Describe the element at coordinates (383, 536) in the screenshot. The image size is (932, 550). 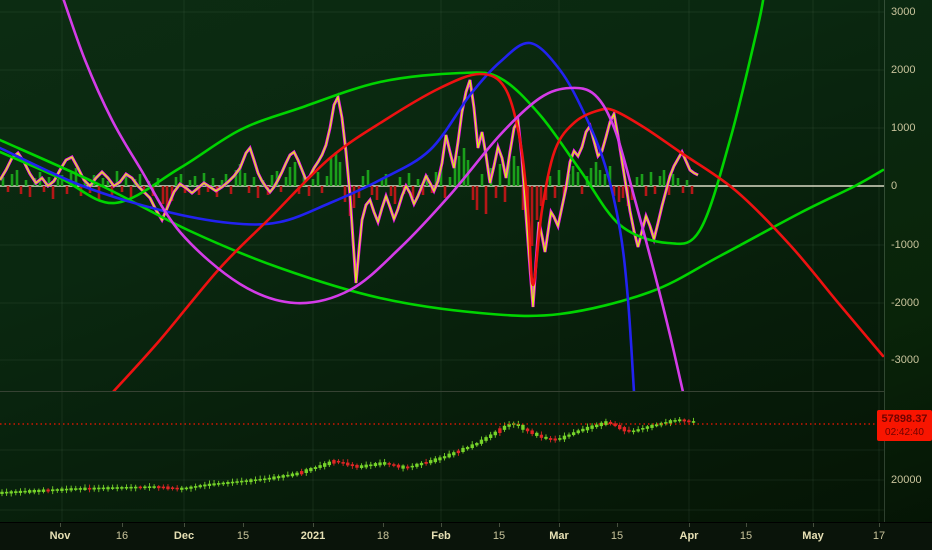
I see `time-tick-label: 18` at that location.